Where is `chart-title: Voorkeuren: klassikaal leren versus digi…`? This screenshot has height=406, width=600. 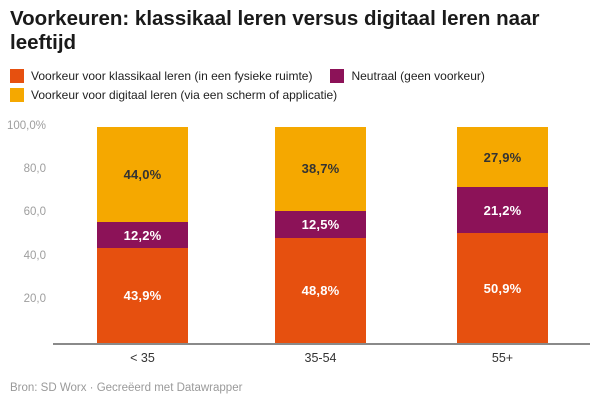 chart-title: Voorkeuren: klassikaal leren versus digi… is located at coordinates (275, 30).